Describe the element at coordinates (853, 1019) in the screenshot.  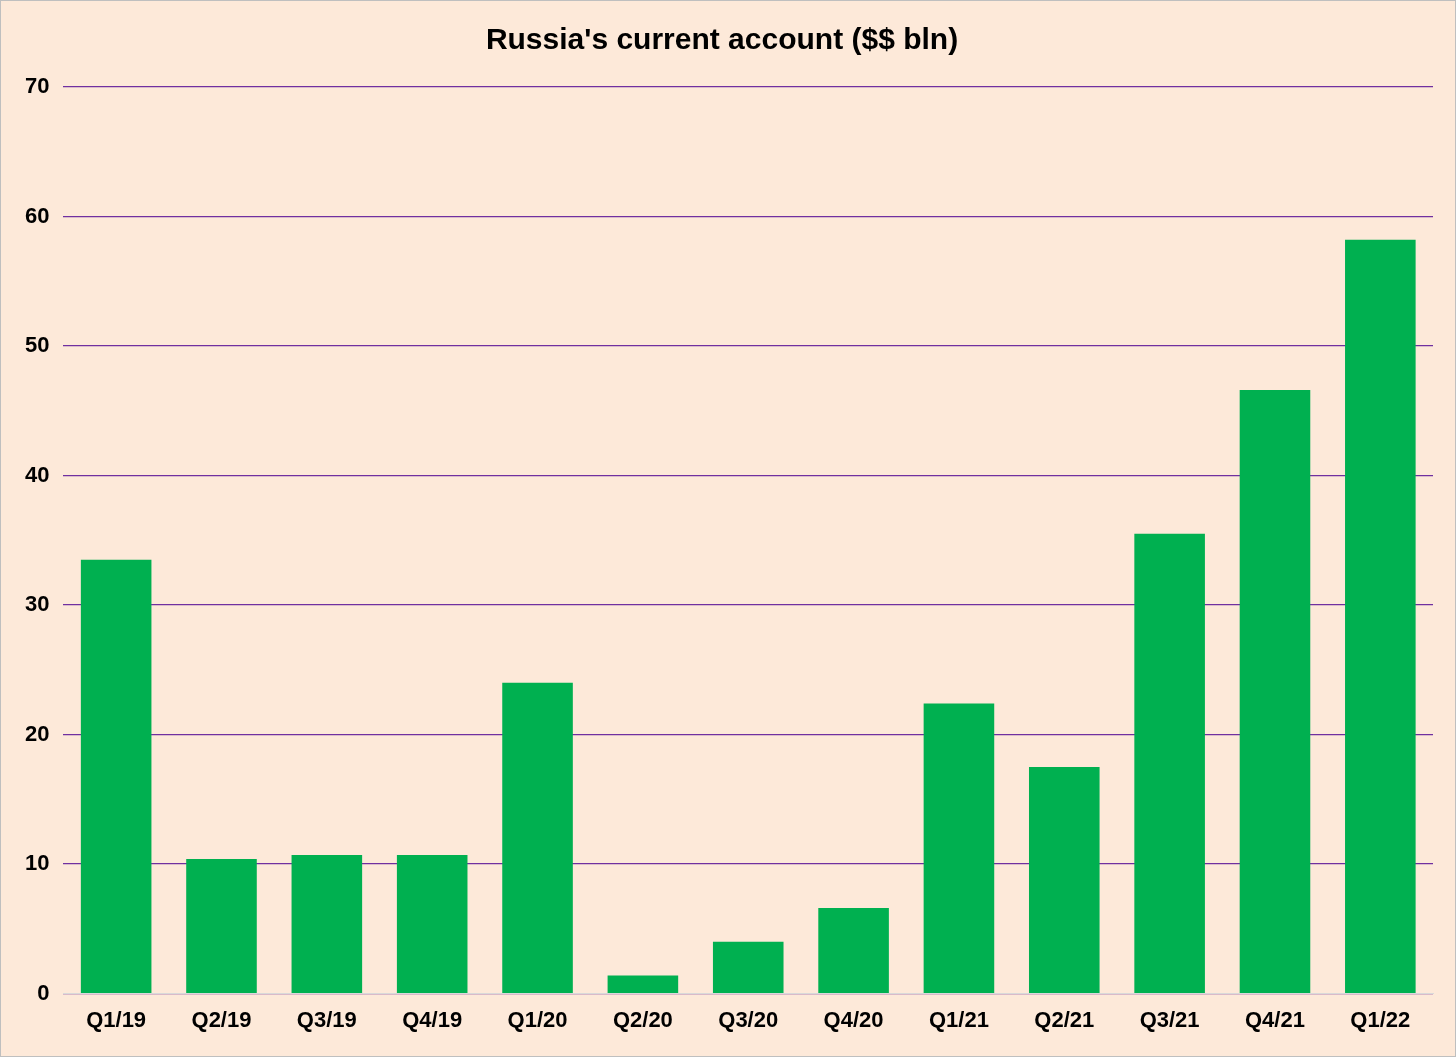
I see `x-tick-label: Q4/20` at that location.